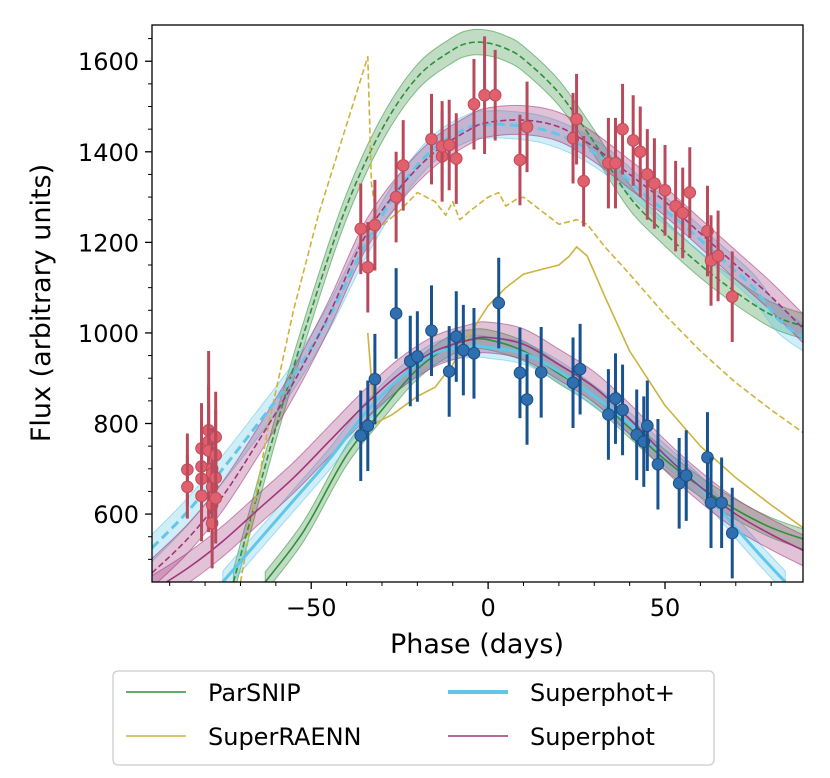 The height and width of the screenshot is (778, 830). What do you see at coordinates (665, 608) in the screenshot?
I see `x-tick-label: 50` at bounding box center [665, 608].